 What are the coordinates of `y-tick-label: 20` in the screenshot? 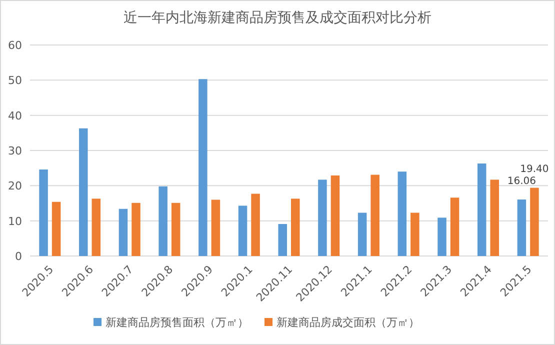 It's located at (15, 186).